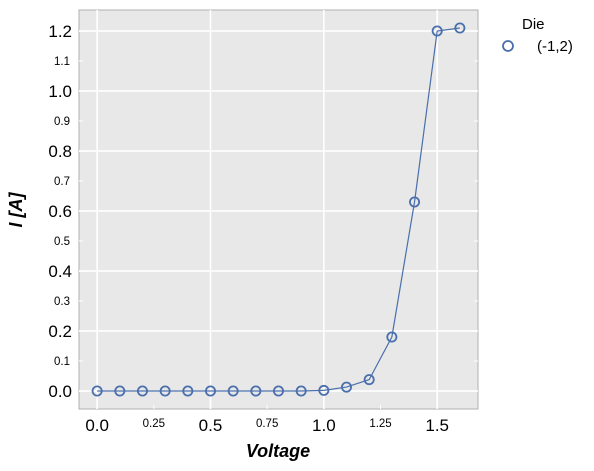 This screenshot has height=471, width=594. Describe the element at coordinates (60, 271) in the screenshot. I see `y-tick-label: 0.4` at that location.